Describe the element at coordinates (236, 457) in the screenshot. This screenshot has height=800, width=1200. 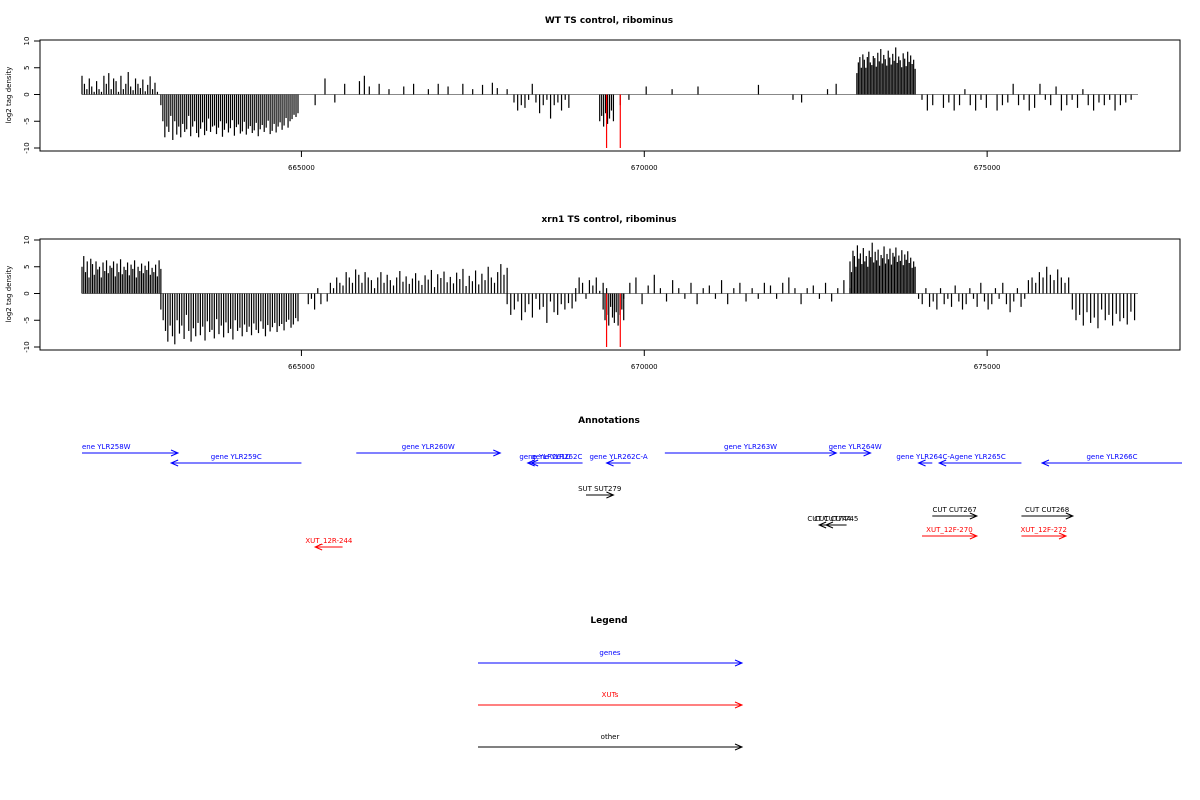
I see `feature-label: gene YLR259C` at that location.